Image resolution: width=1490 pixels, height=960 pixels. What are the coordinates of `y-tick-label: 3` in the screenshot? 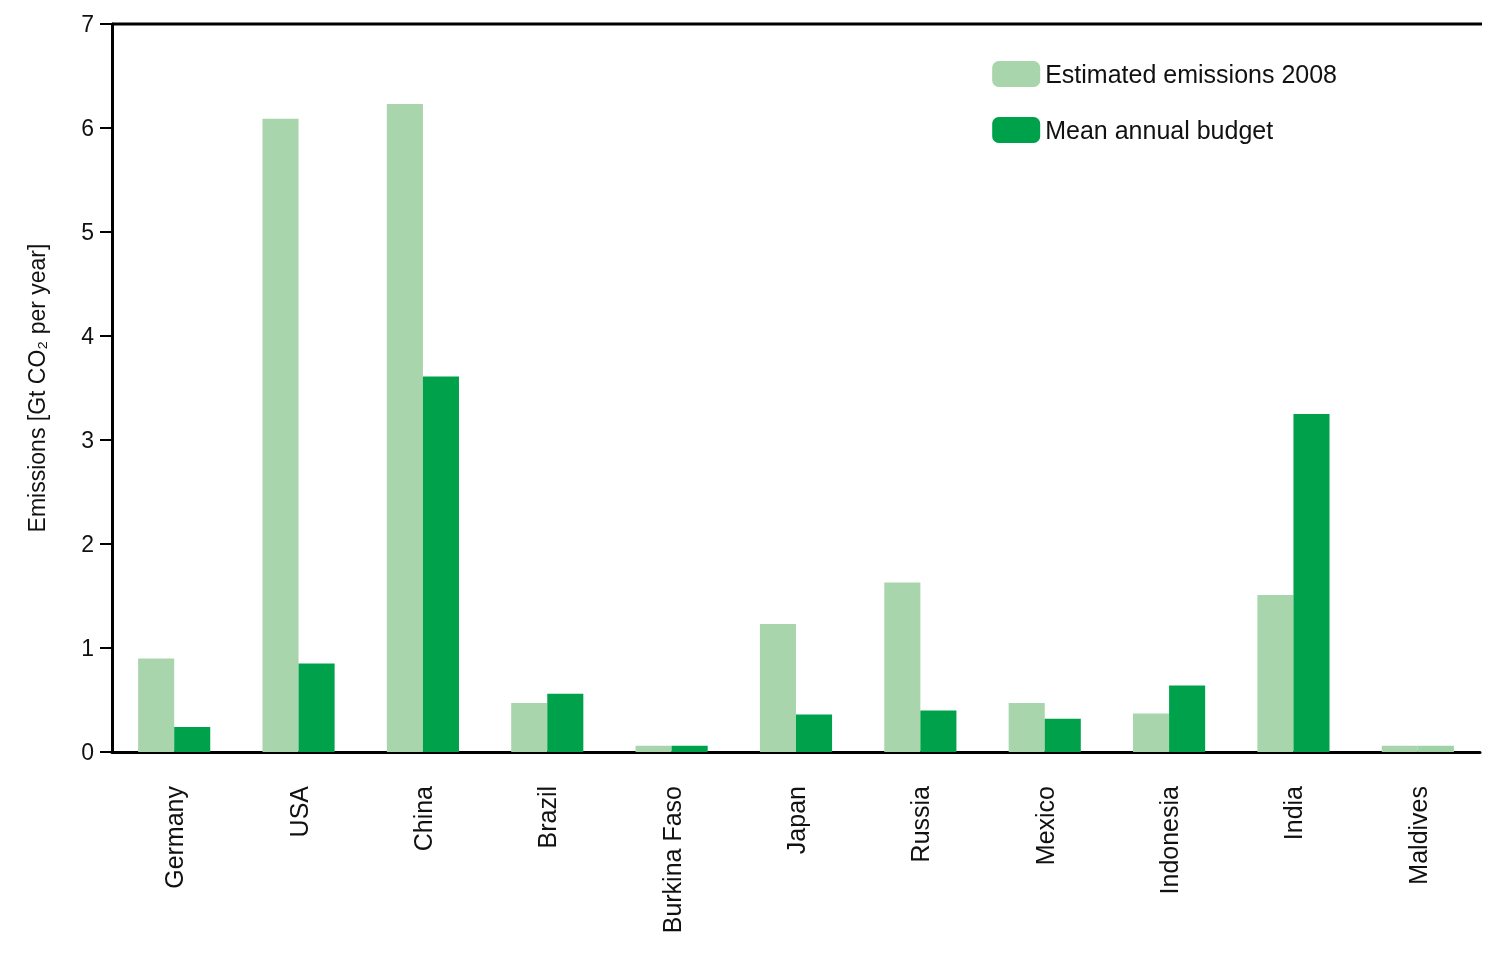 It's located at (87, 440).